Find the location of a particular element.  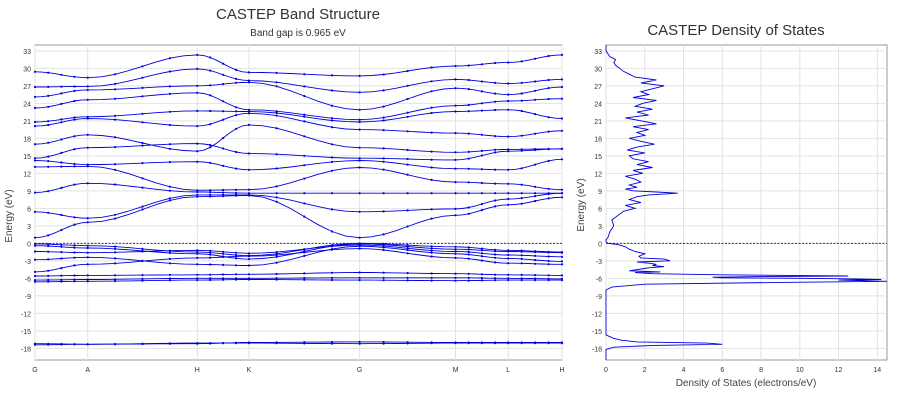

dos-x-axis-ticks: 0 2 4 6 8 10 12 14 is located at coordinates (742, 370).